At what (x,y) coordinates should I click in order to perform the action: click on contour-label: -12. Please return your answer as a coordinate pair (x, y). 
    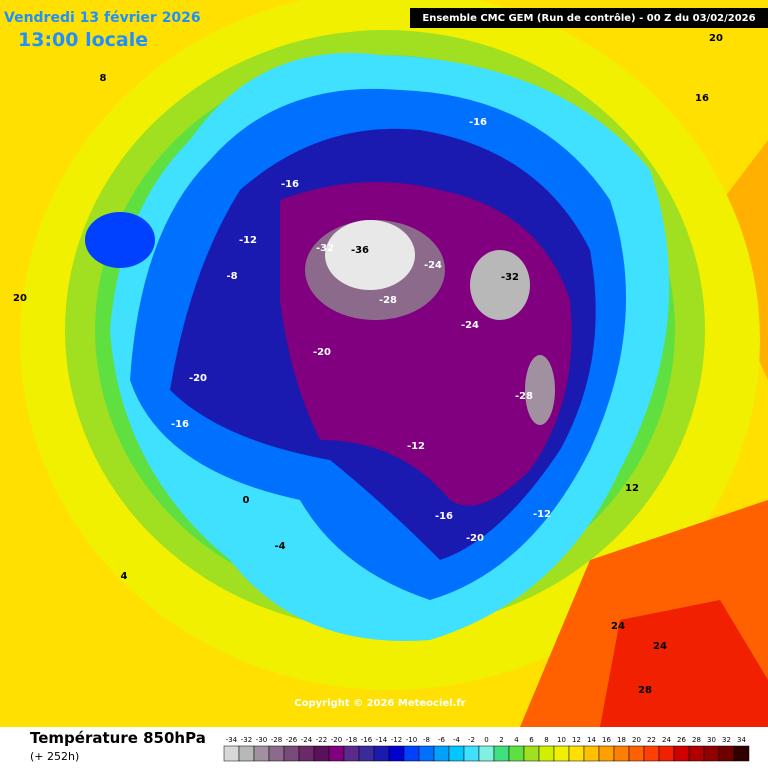
    Looking at the image, I should click on (542, 514).